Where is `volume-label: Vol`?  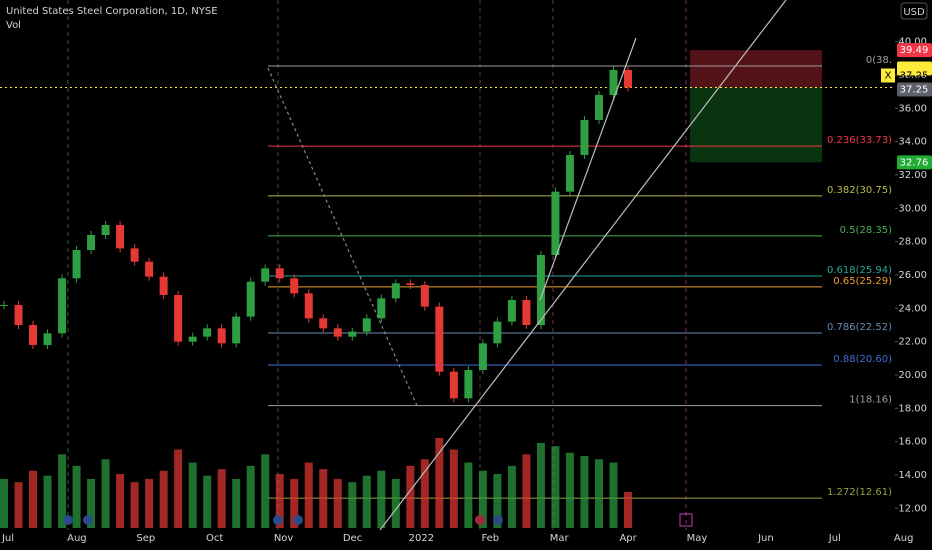 volume-label: Vol is located at coordinates (13, 25).